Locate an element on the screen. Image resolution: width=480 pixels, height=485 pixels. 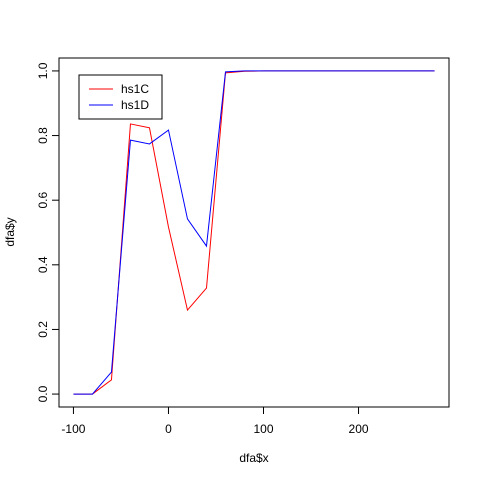
x-axis-label: dfa$x is located at coordinates (253, 458).